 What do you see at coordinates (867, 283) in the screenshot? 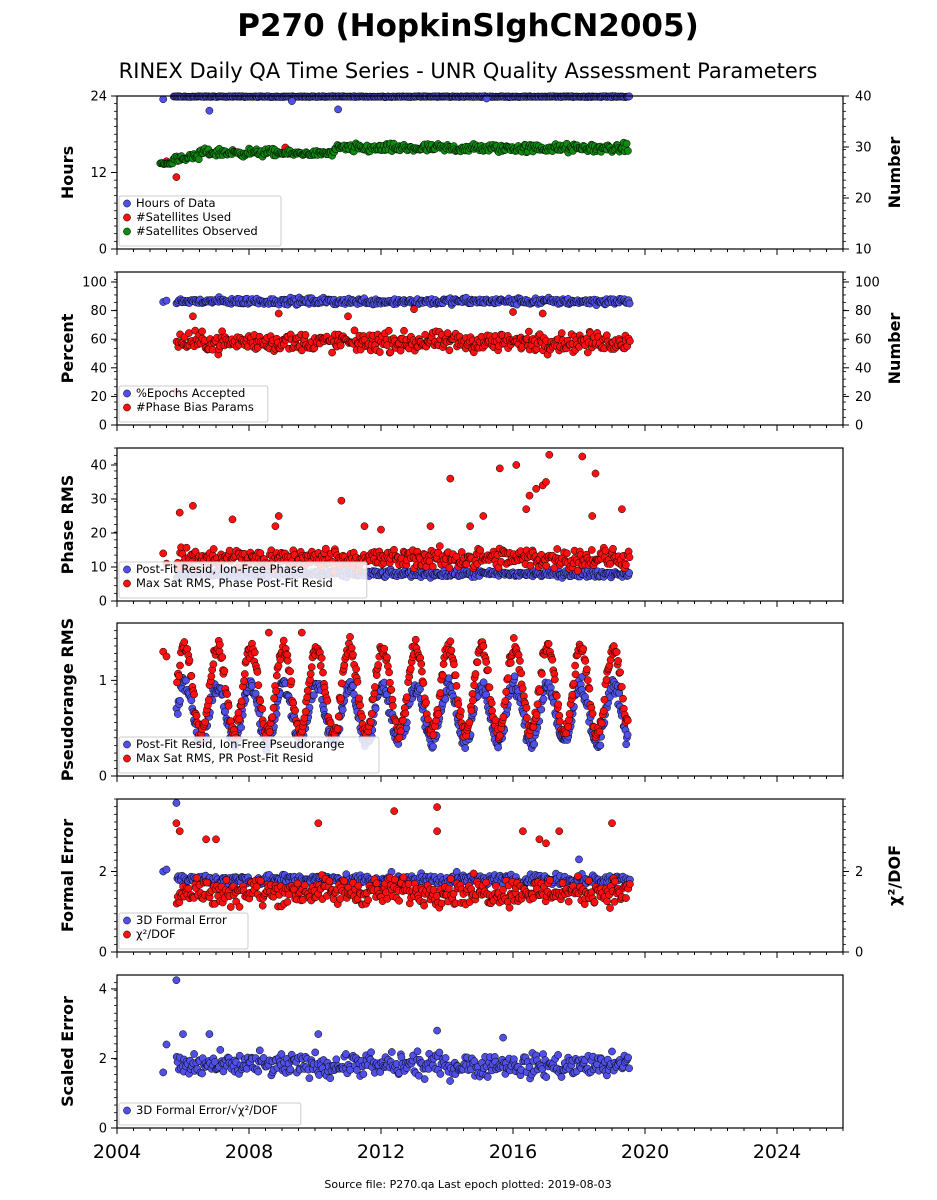
I see `y-right-tick-label: 100` at bounding box center [867, 283].